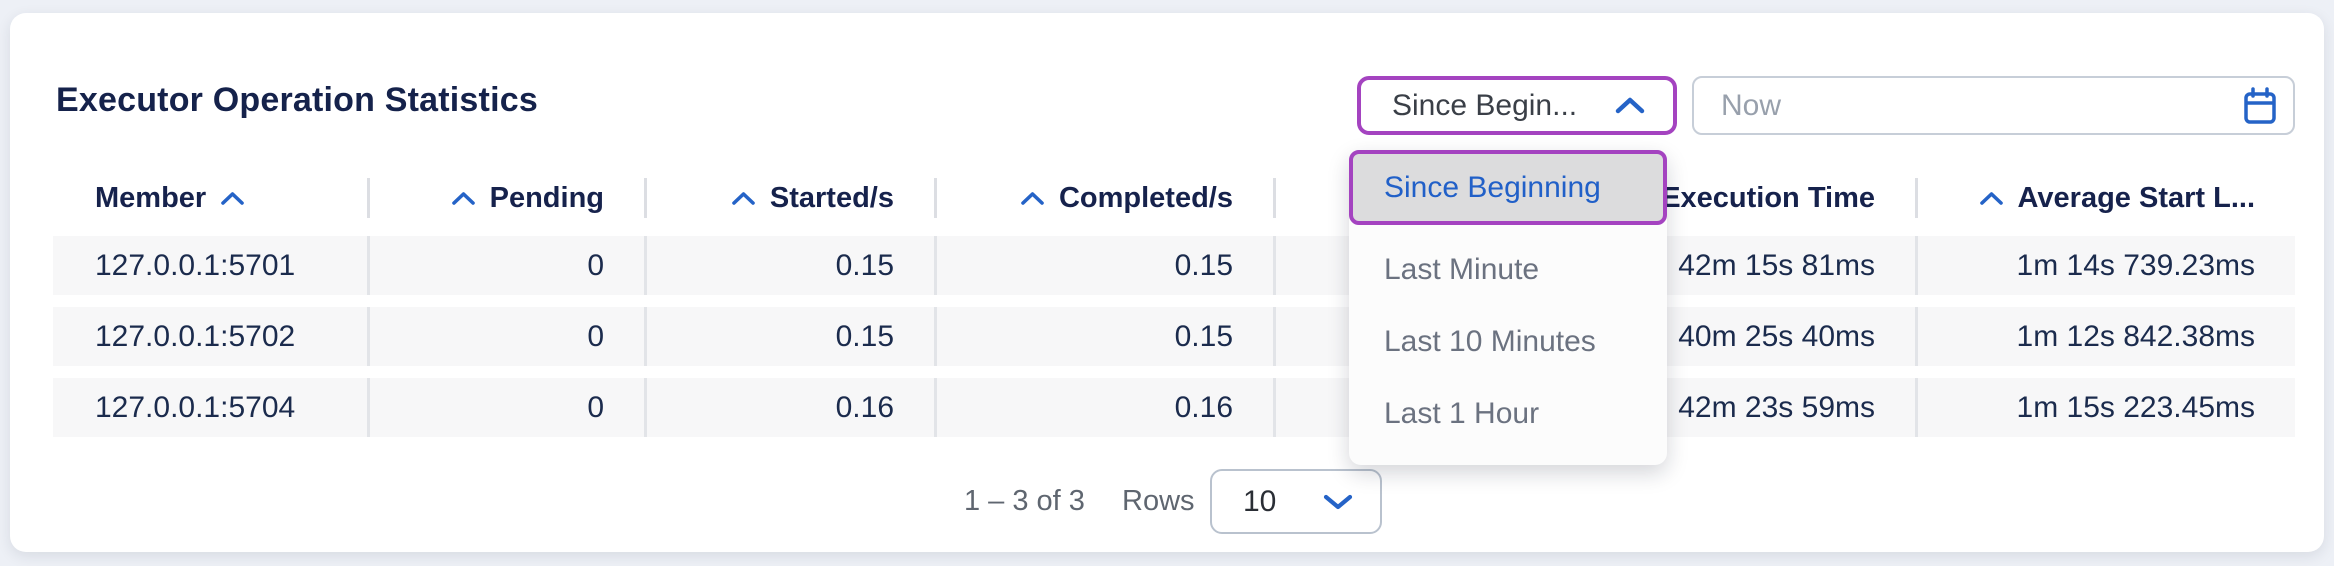  What do you see at coordinates (195, 407) in the screenshot?
I see `cell-member: 127.0.0.1:5704` at bounding box center [195, 407].